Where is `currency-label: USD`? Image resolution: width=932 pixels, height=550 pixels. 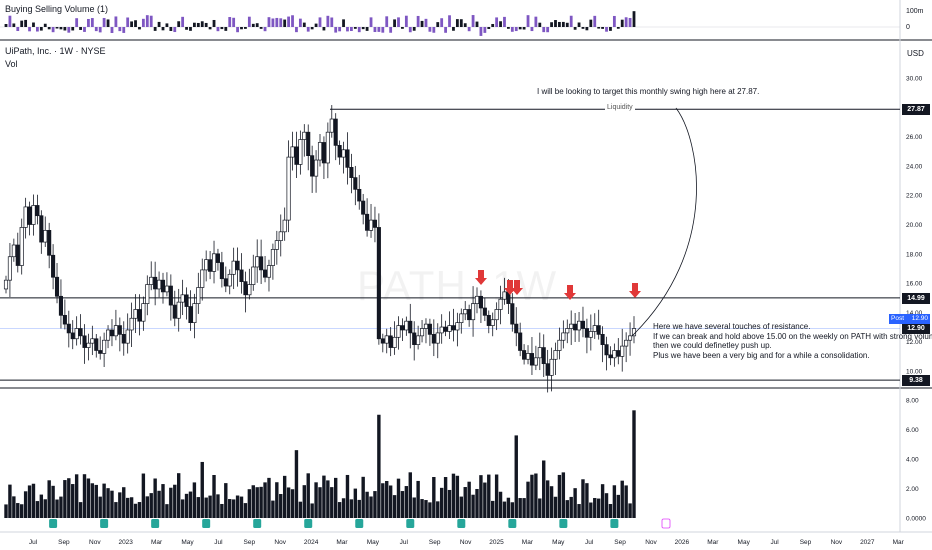 currency-label: USD is located at coordinates (915, 53).